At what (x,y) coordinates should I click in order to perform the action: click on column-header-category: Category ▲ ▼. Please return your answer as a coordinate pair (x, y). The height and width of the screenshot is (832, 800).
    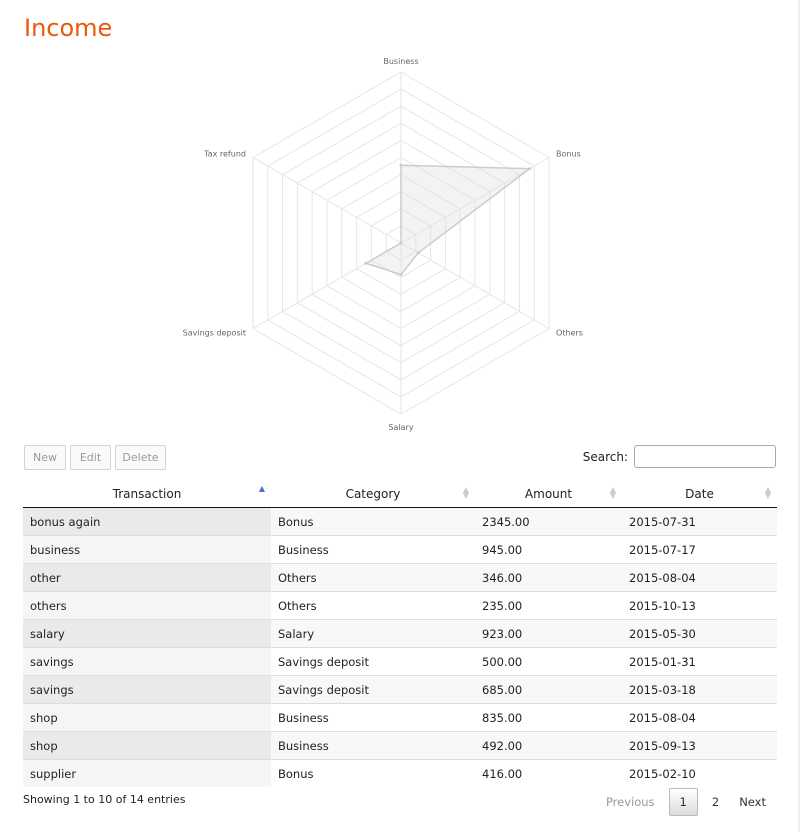
    Looking at the image, I should click on (373, 494).